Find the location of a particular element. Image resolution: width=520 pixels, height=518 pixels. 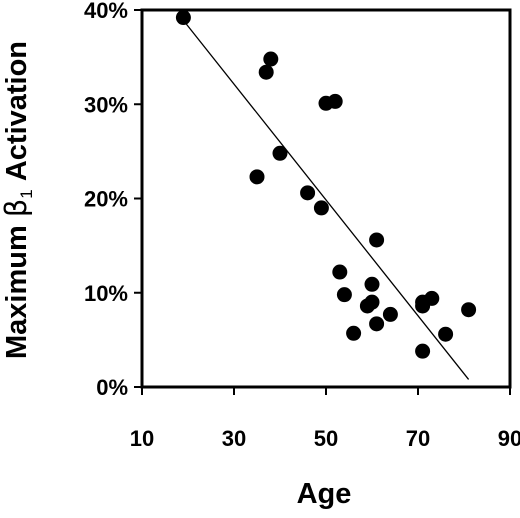

y-ticks: 0% 10% 20% 30% 40% is located at coordinates (113, 200).